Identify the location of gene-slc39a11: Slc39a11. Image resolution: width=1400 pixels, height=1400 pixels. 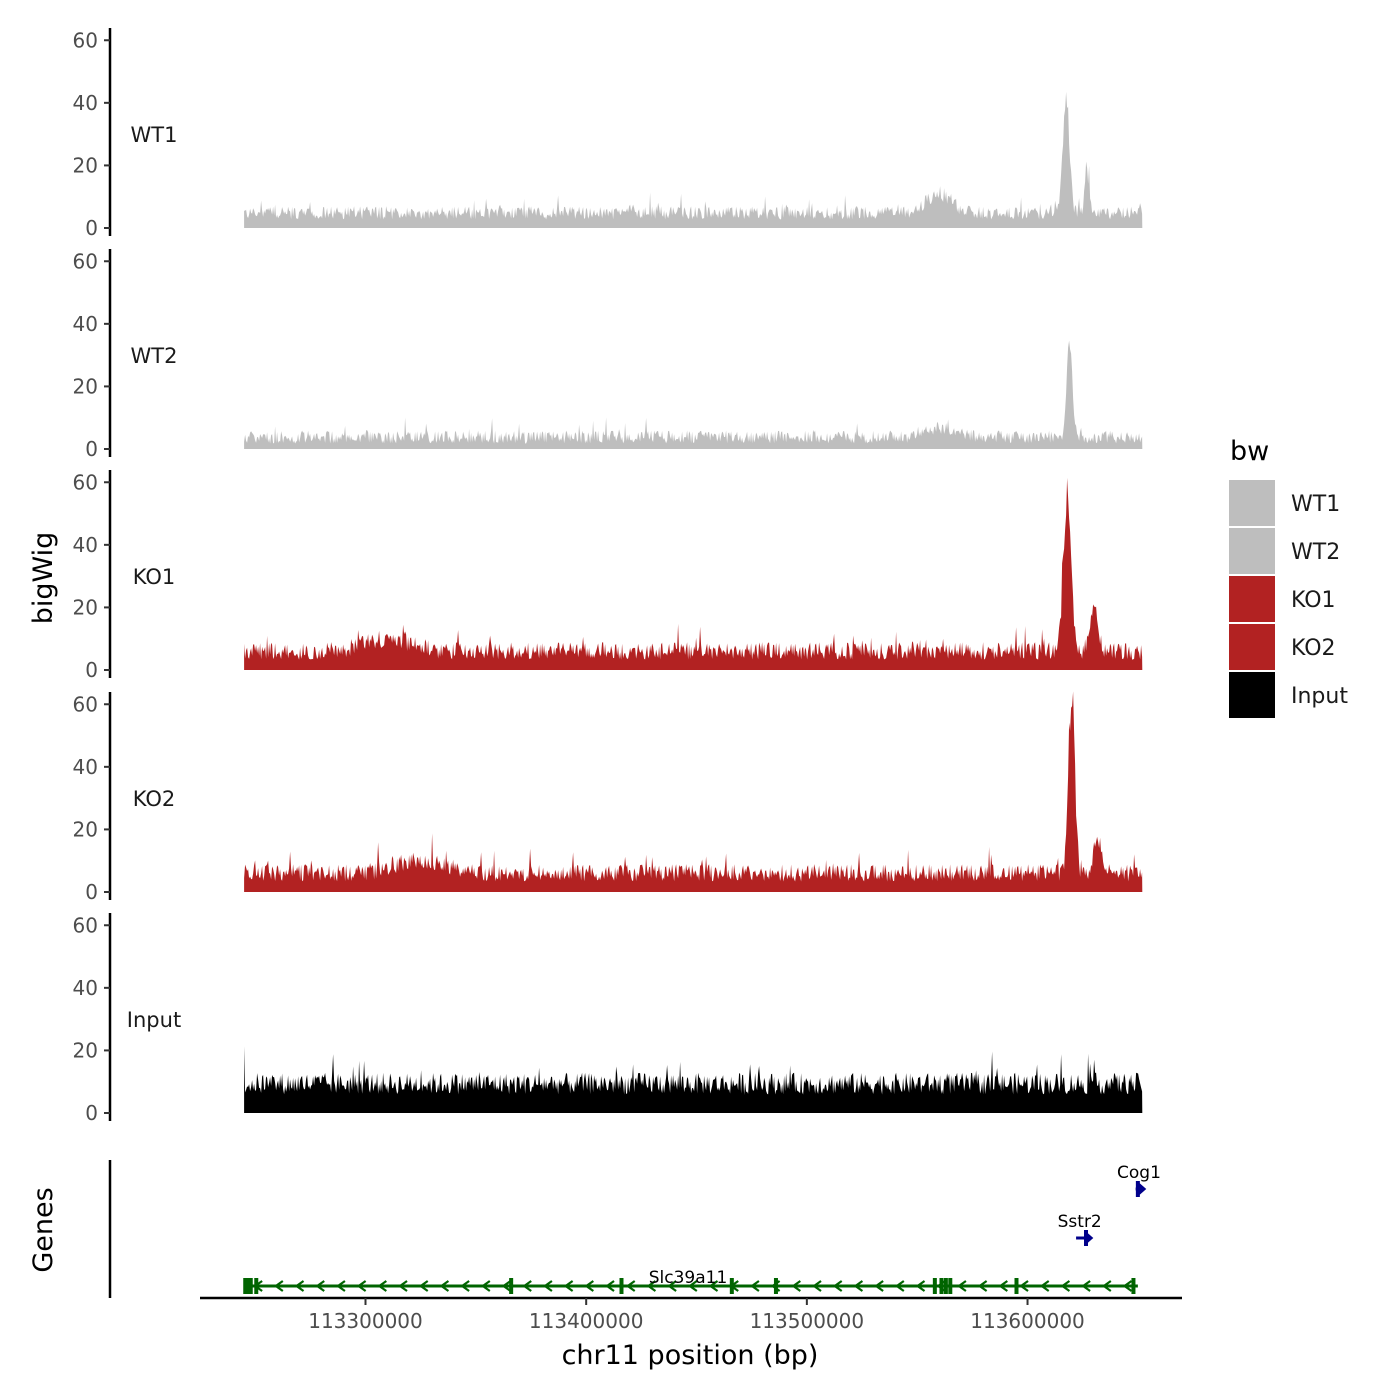
(690, 1281).